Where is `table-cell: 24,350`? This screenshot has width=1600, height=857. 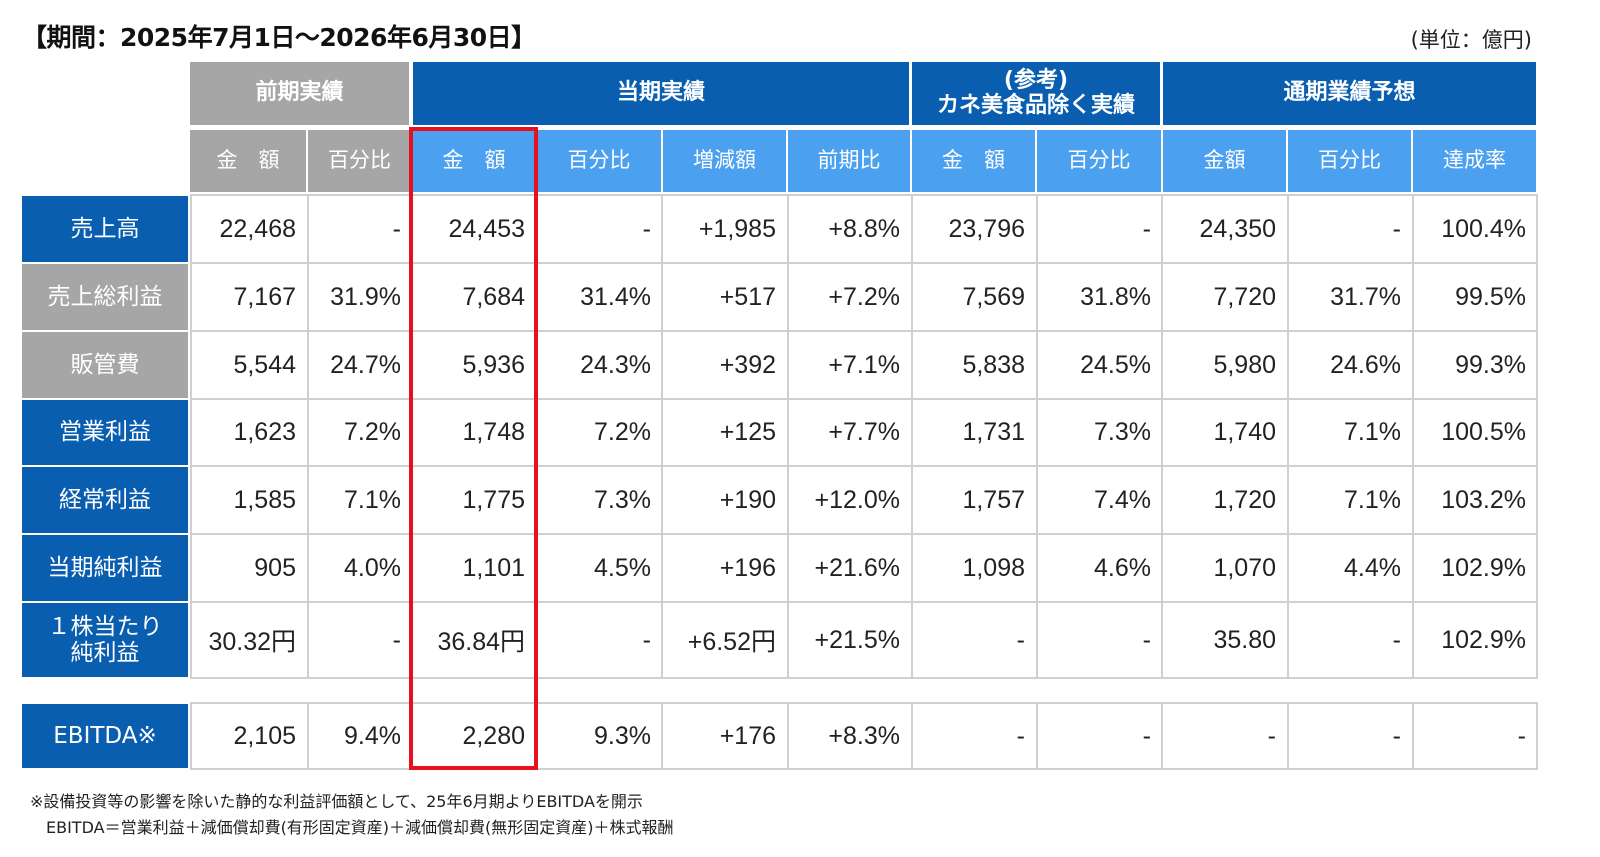 table-cell: 24,350 is located at coordinates (1237, 228).